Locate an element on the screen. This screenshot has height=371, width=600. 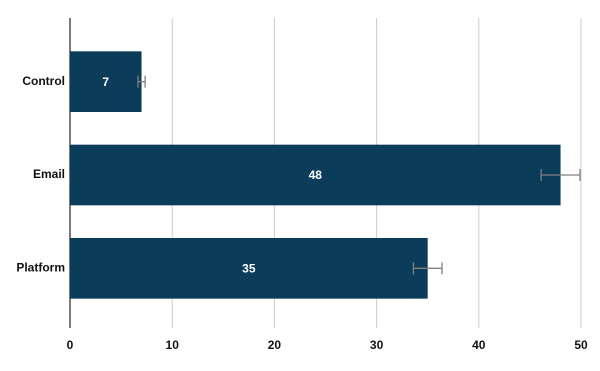
value-label: 35 is located at coordinates (249, 269).